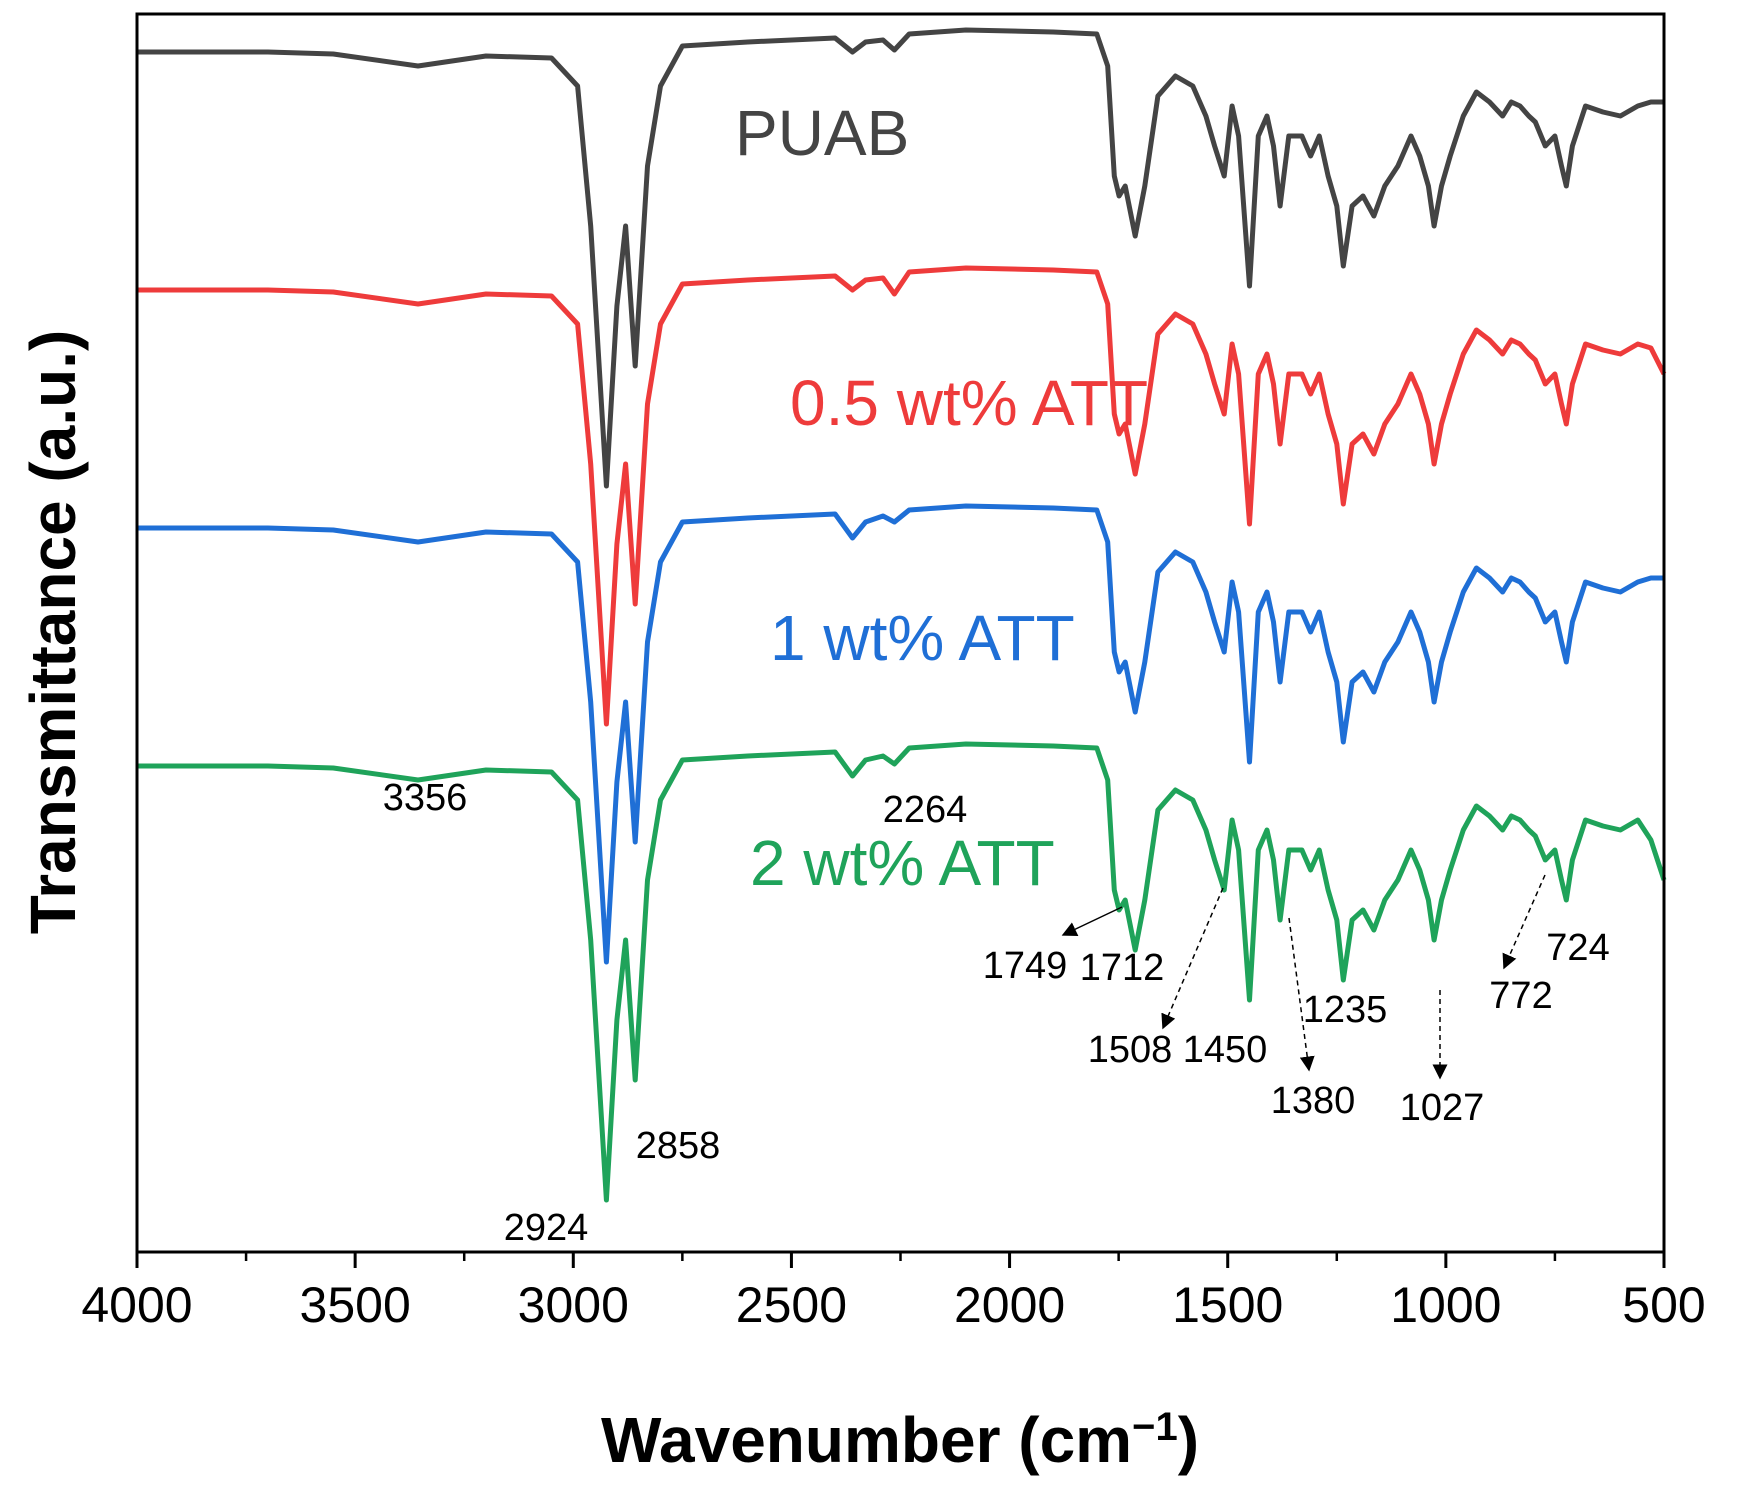  Describe the element at coordinates (1442, 1108) in the screenshot. I see `peak-label-11: 1027` at that location.